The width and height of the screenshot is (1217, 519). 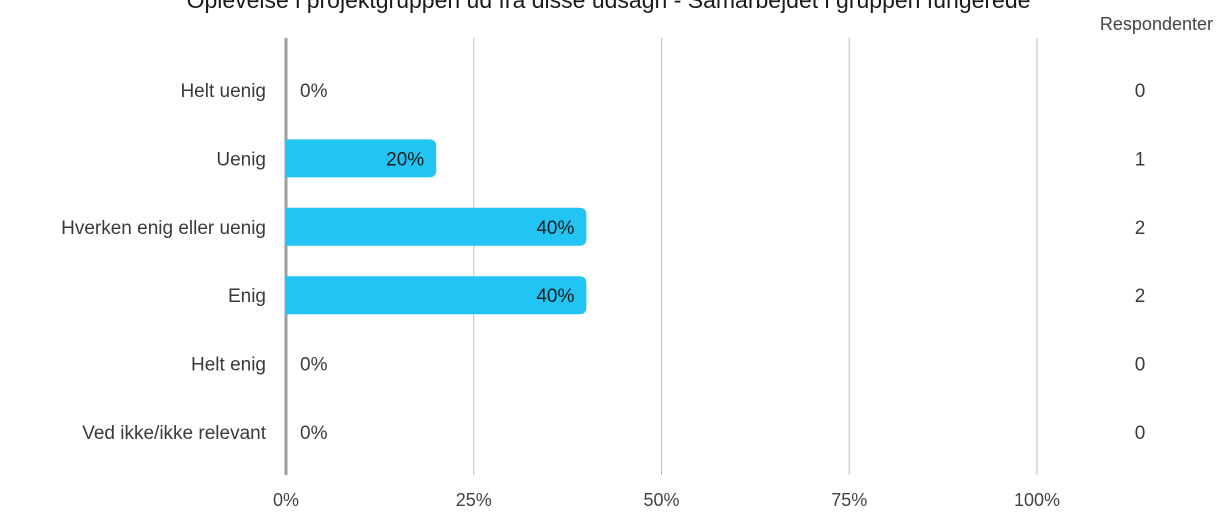 I want to click on category-label: Enig, so click(x=247, y=296).